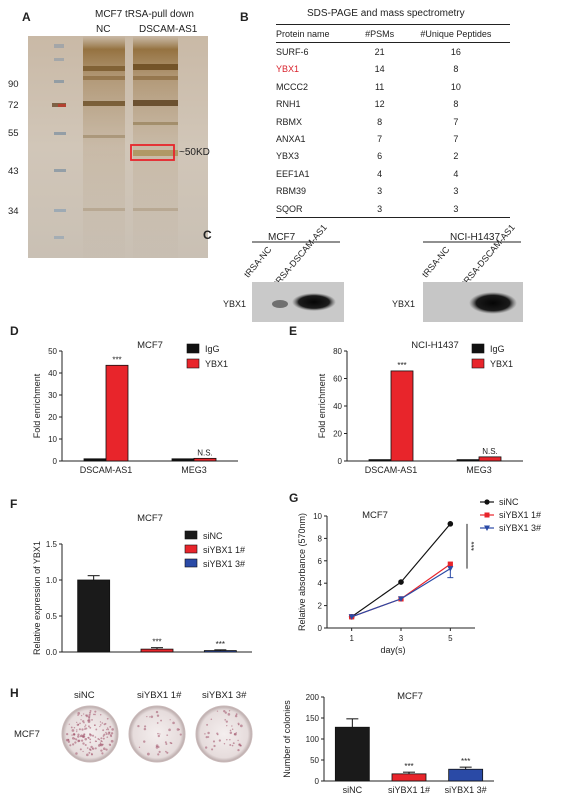 The height and width of the screenshot is (802, 574). Describe the element at coordinates (293, 331) in the screenshot. I see `panel-label-e: E` at that location.